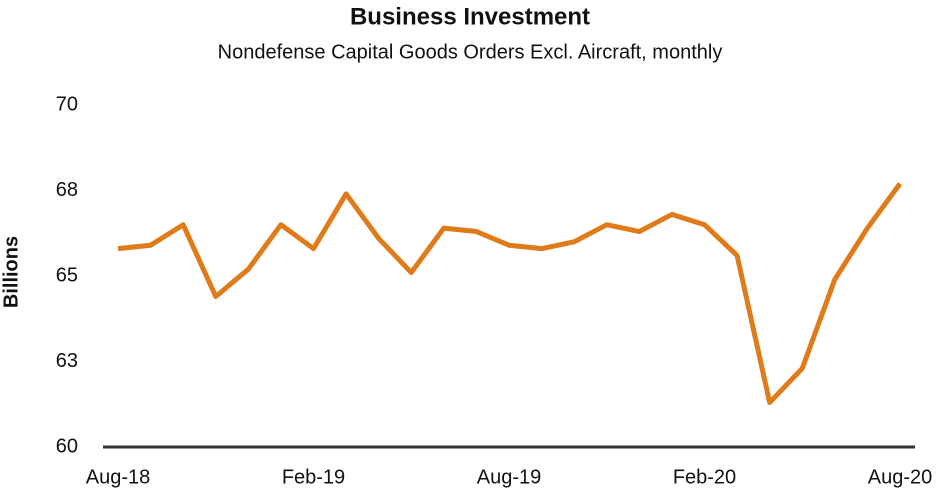 Image resolution: width=940 pixels, height=494 pixels. What do you see at coordinates (900, 477) in the screenshot?
I see `x-tick-label: Aug-20` at bounding box center [900, 477].